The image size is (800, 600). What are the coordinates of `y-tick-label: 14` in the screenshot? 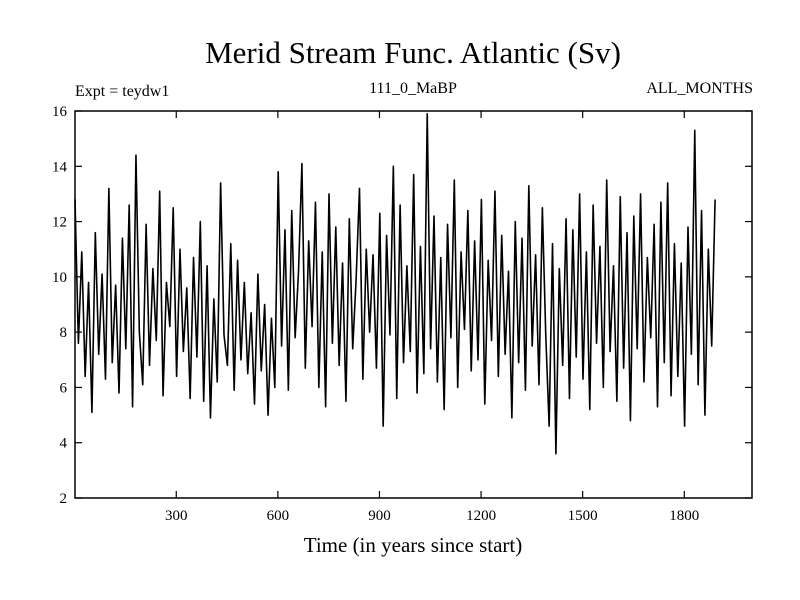 It's located at (60, 167).